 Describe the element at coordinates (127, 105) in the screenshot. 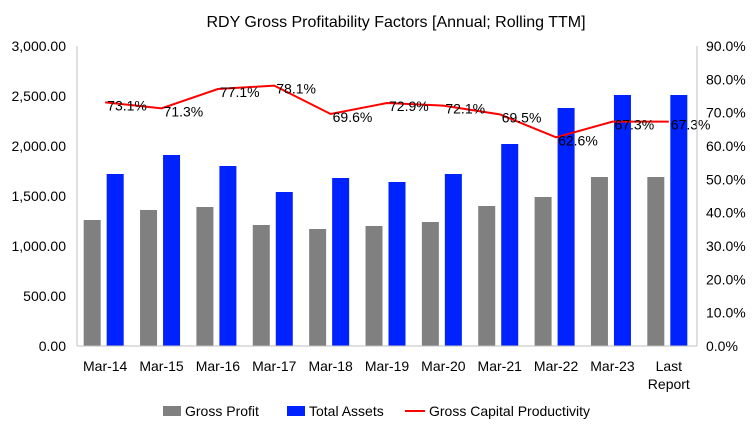

I see `line-data-label: 73.1%` at that location.